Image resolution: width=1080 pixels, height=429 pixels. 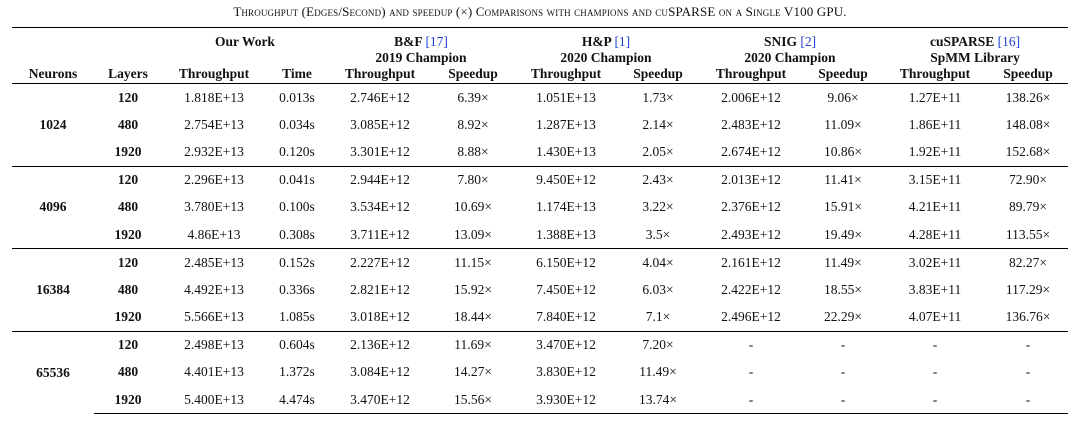 What do you see at coordinates (380, 207) in the screenshot?
I see `value-cell: 3.534E+12` at bounding box center [380, 207].